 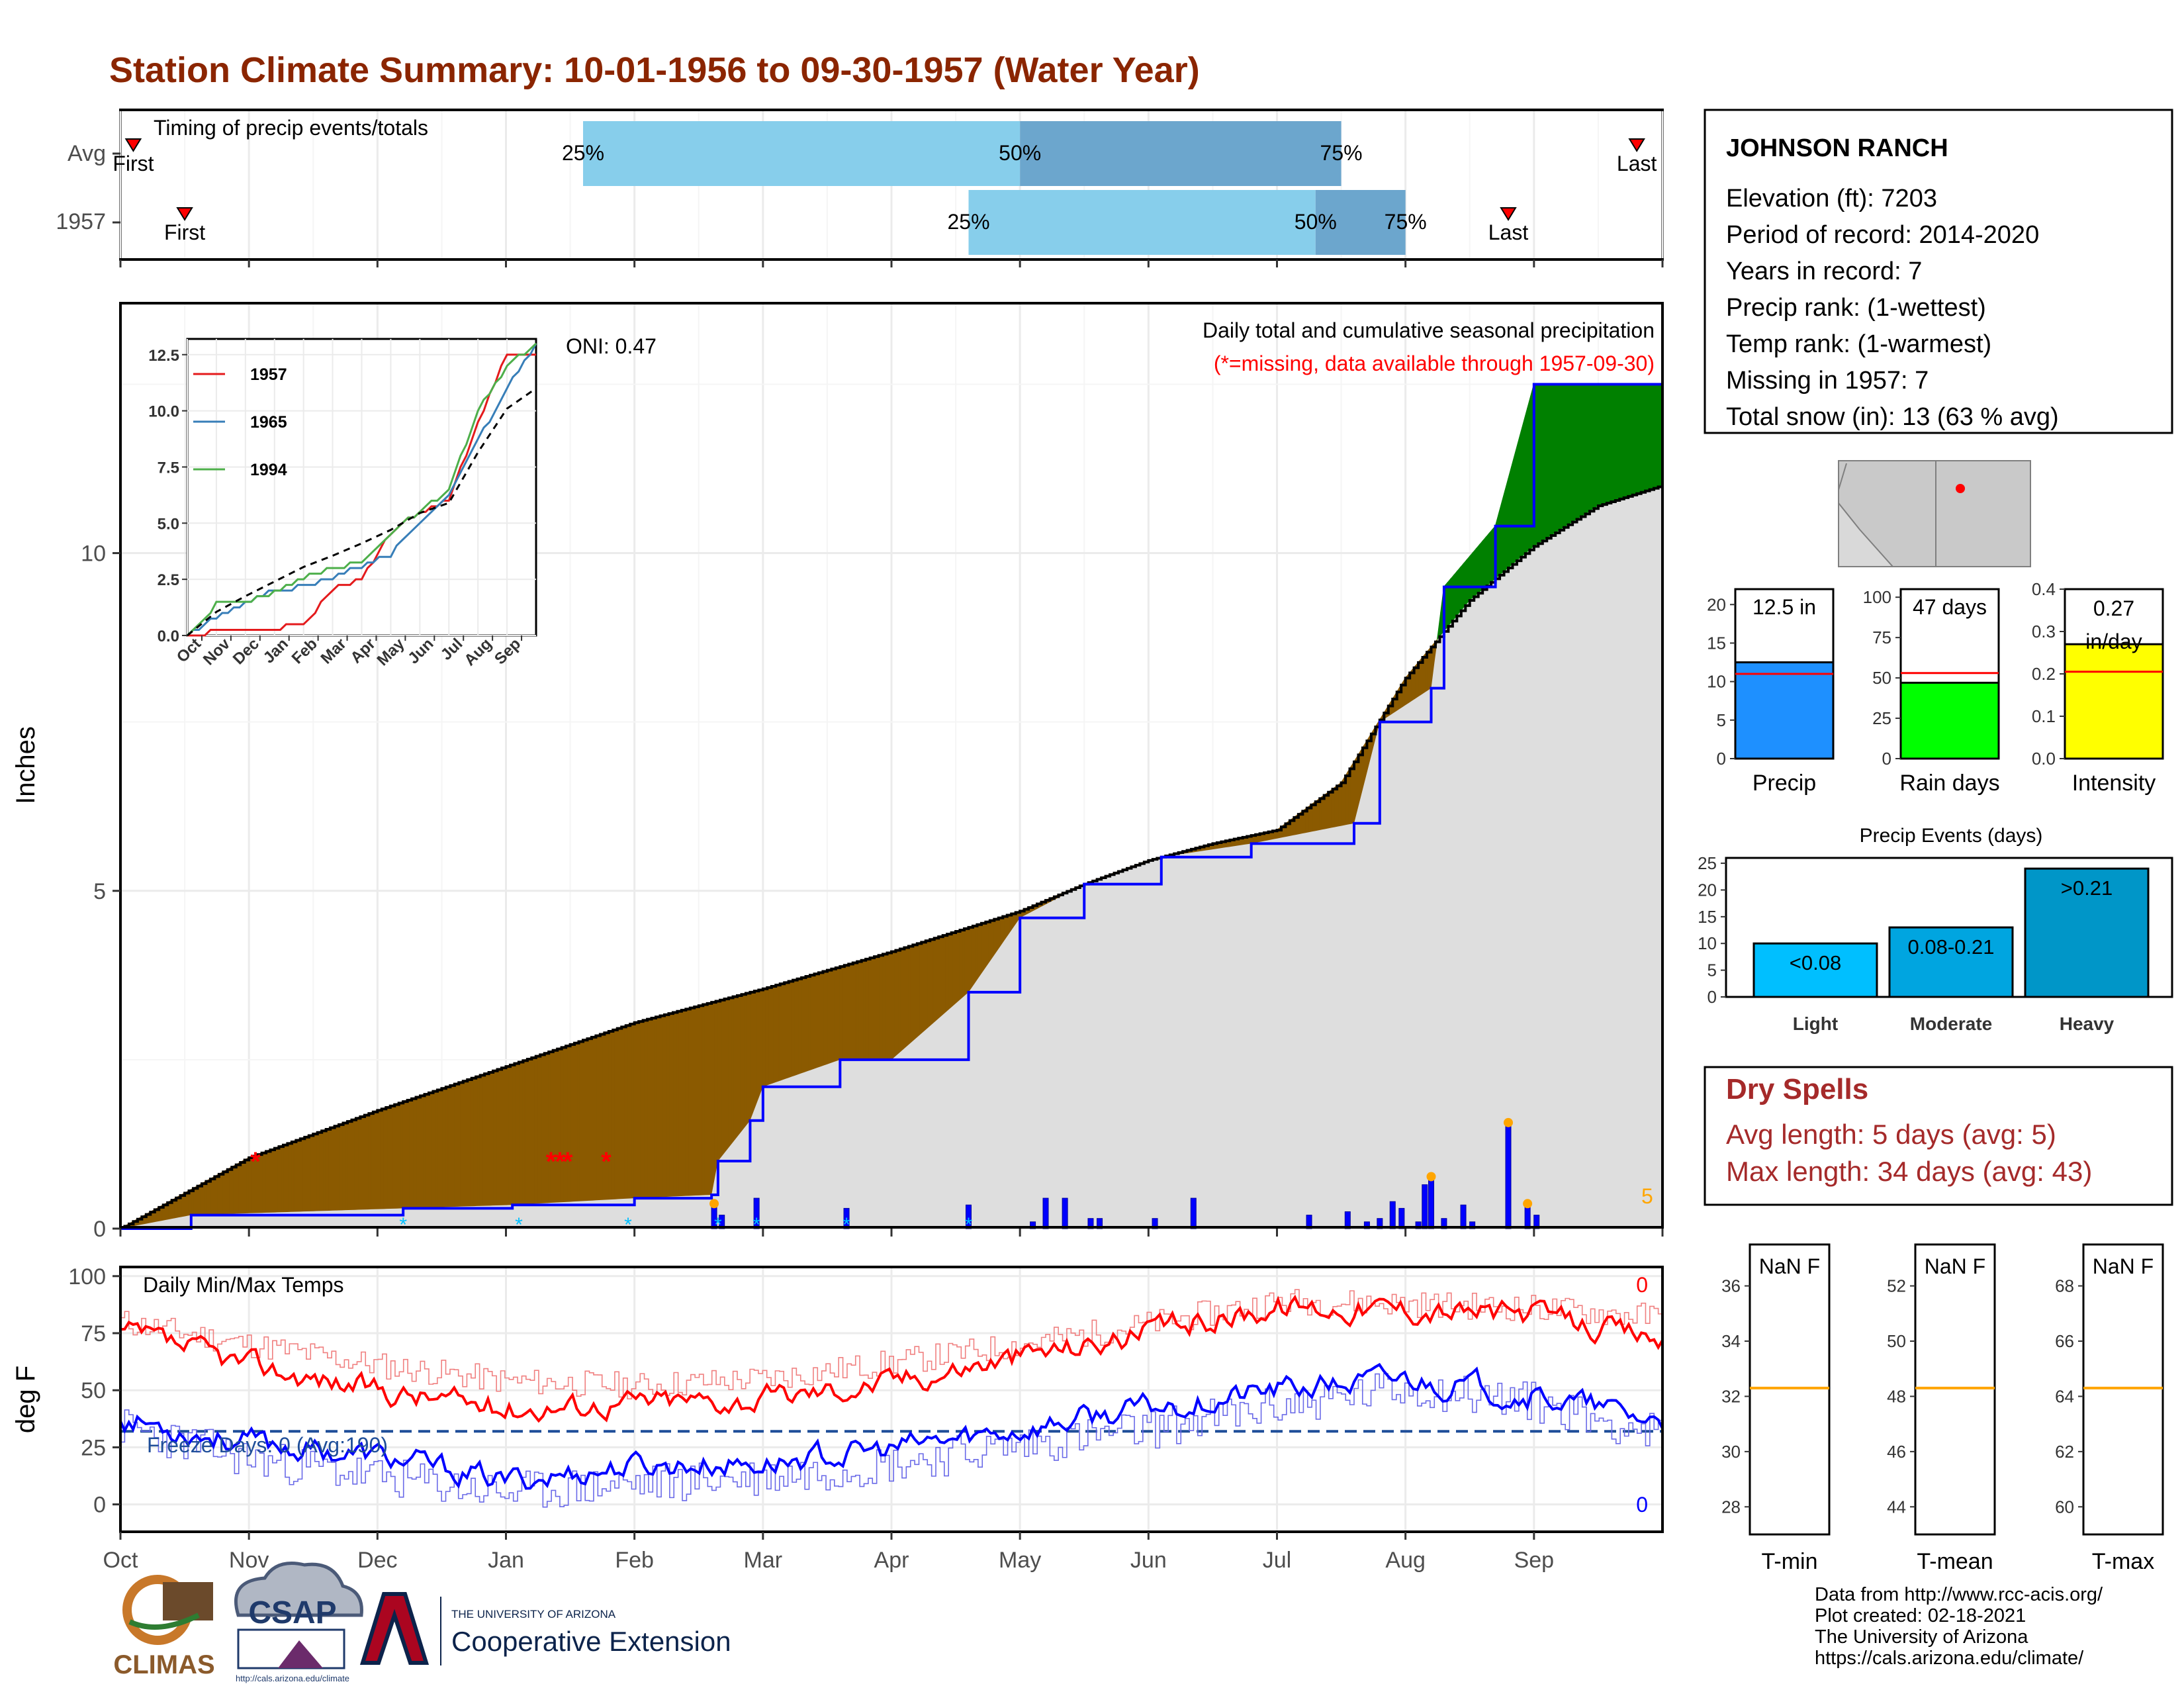 I want to click on events-bar-light, so click(x=1815, y=970).